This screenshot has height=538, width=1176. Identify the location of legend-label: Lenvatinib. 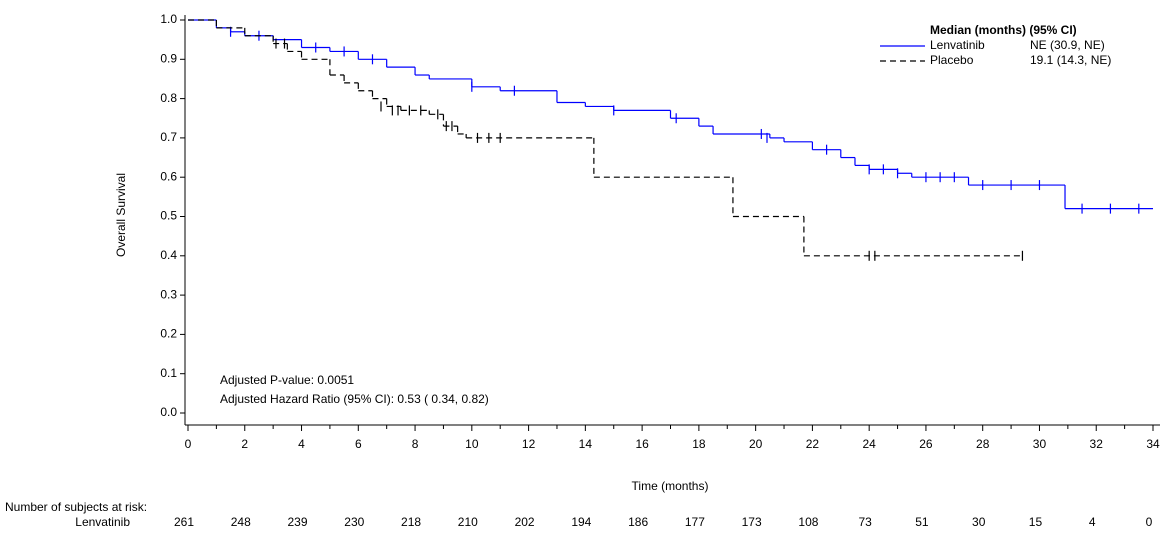
(957, 45).